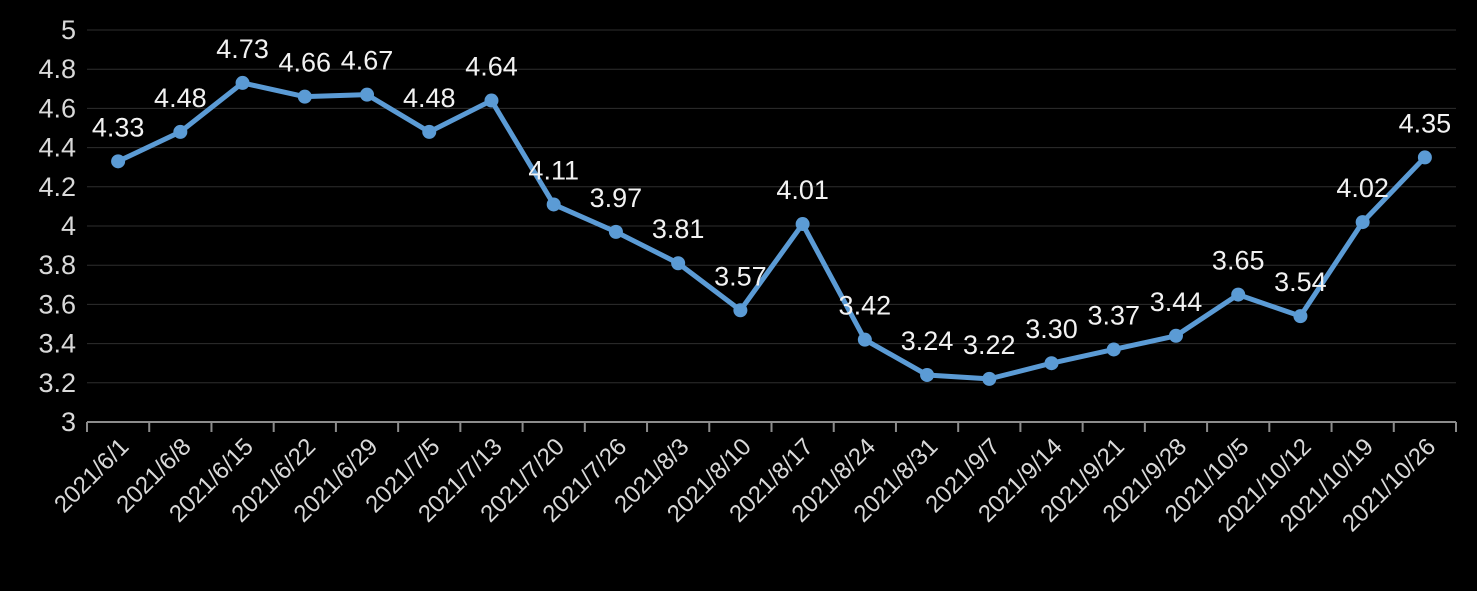 The height and width of the screenshot is (591, 1477). I want to click on data-point-label: 3.37, so click(1113, 315).